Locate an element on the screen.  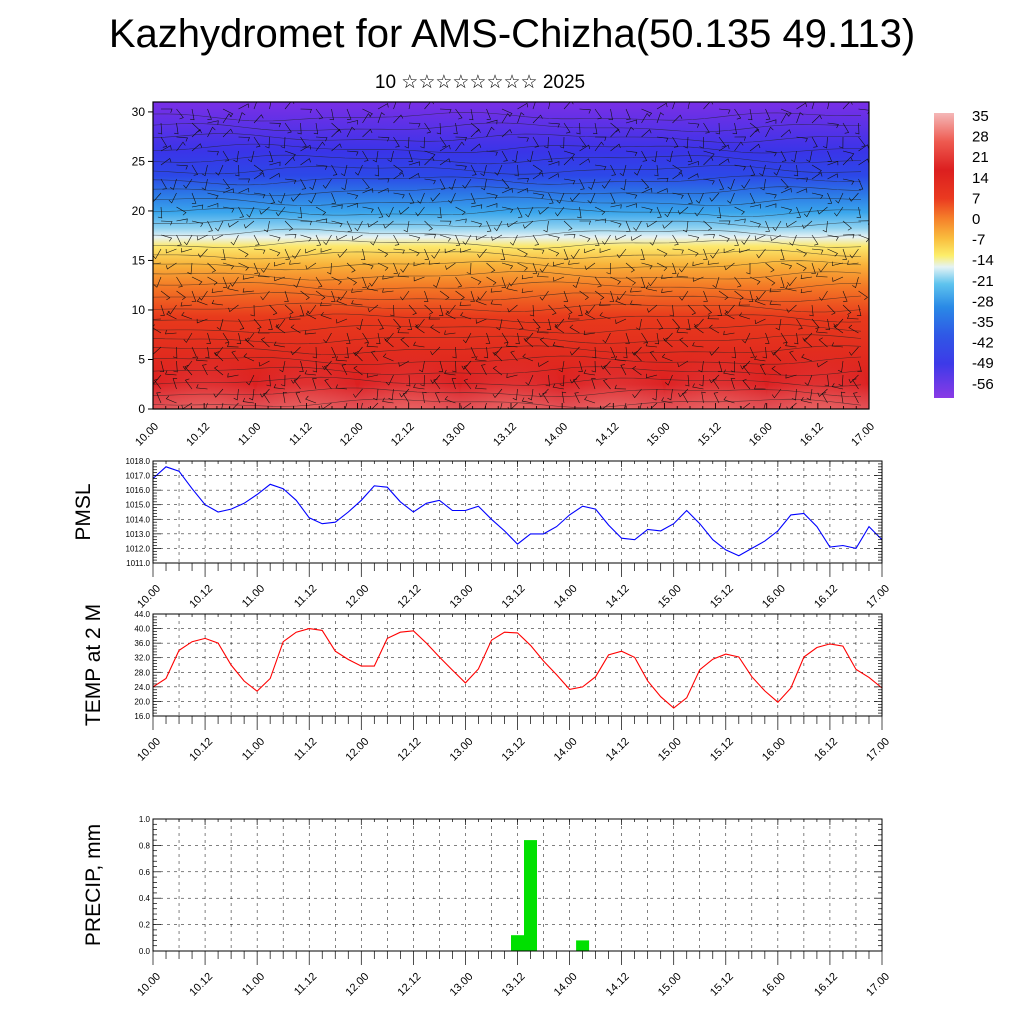
colorbar-gradient is located at coordinates (944, 255).